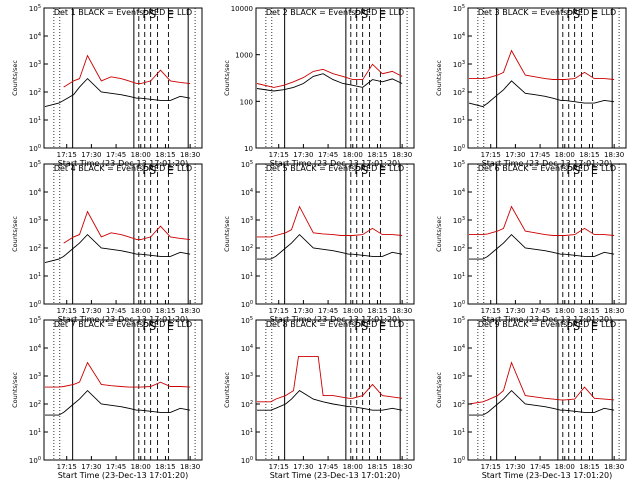  Describe the element at coordinates (244, 56) in the screenshot. I see `y-tick-label: 1000` at that location.